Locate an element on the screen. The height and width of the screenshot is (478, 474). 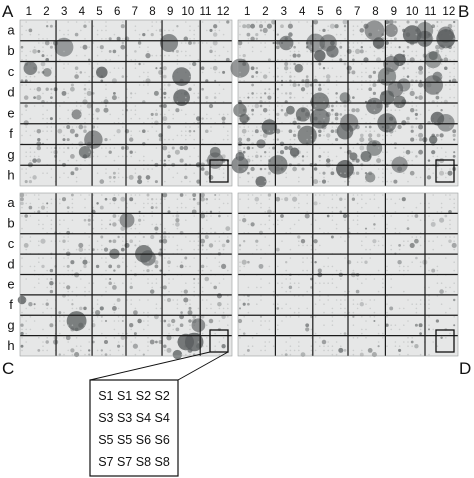
highlight-box is located at coordinates (445, 341).